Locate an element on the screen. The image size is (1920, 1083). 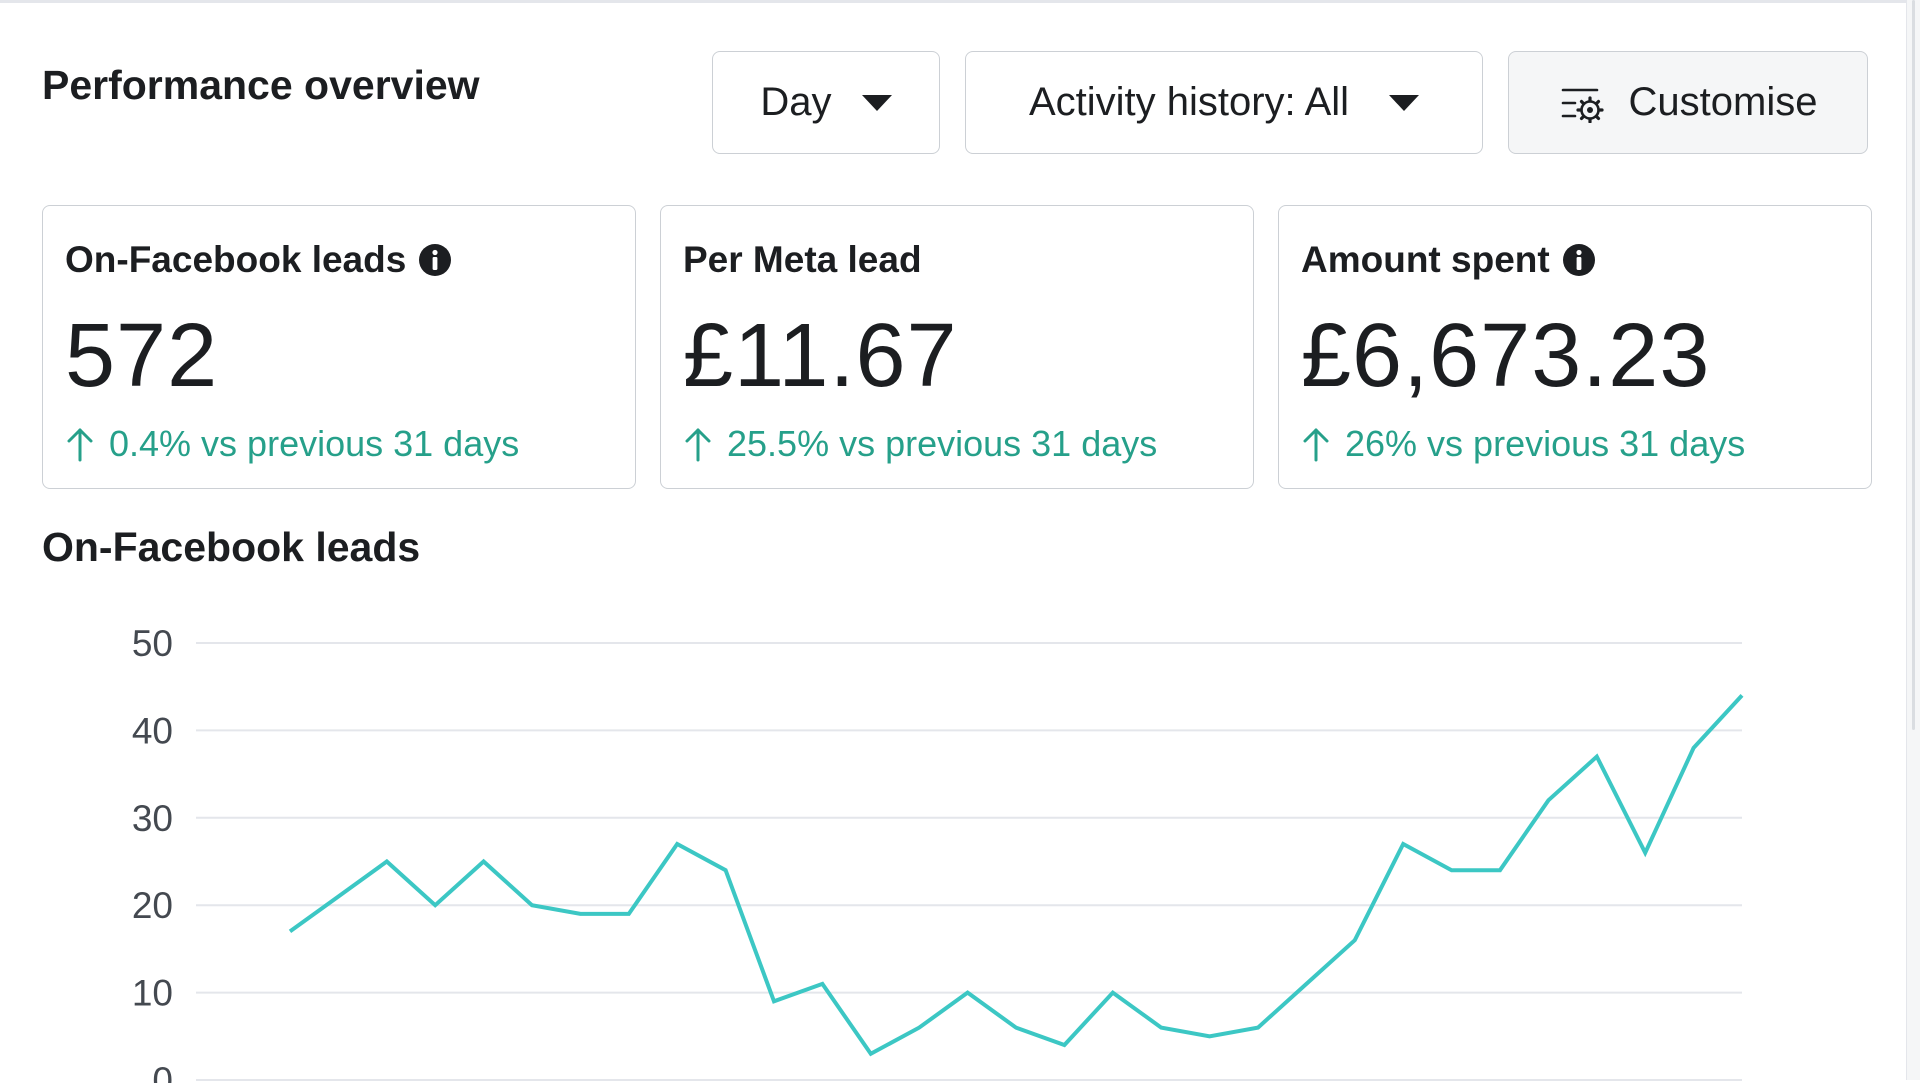
page-title: Performance overview is located at coordinates (261, 85).